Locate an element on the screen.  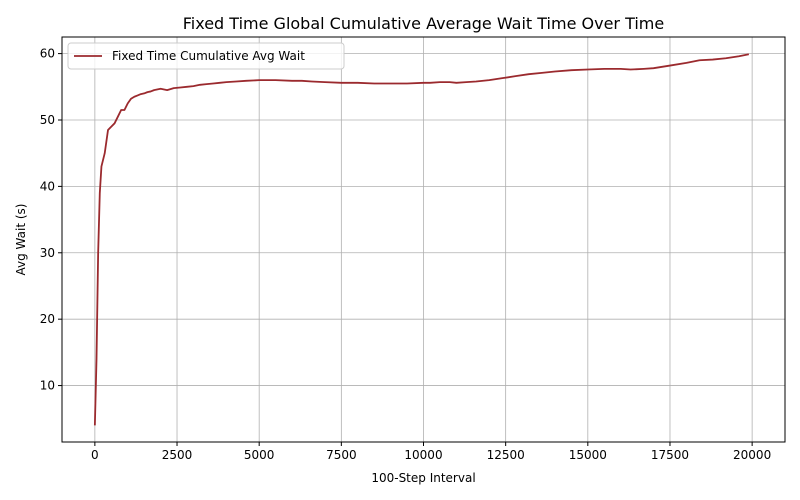
x-tick-label: 5000 is located at coordinates (259, 455).